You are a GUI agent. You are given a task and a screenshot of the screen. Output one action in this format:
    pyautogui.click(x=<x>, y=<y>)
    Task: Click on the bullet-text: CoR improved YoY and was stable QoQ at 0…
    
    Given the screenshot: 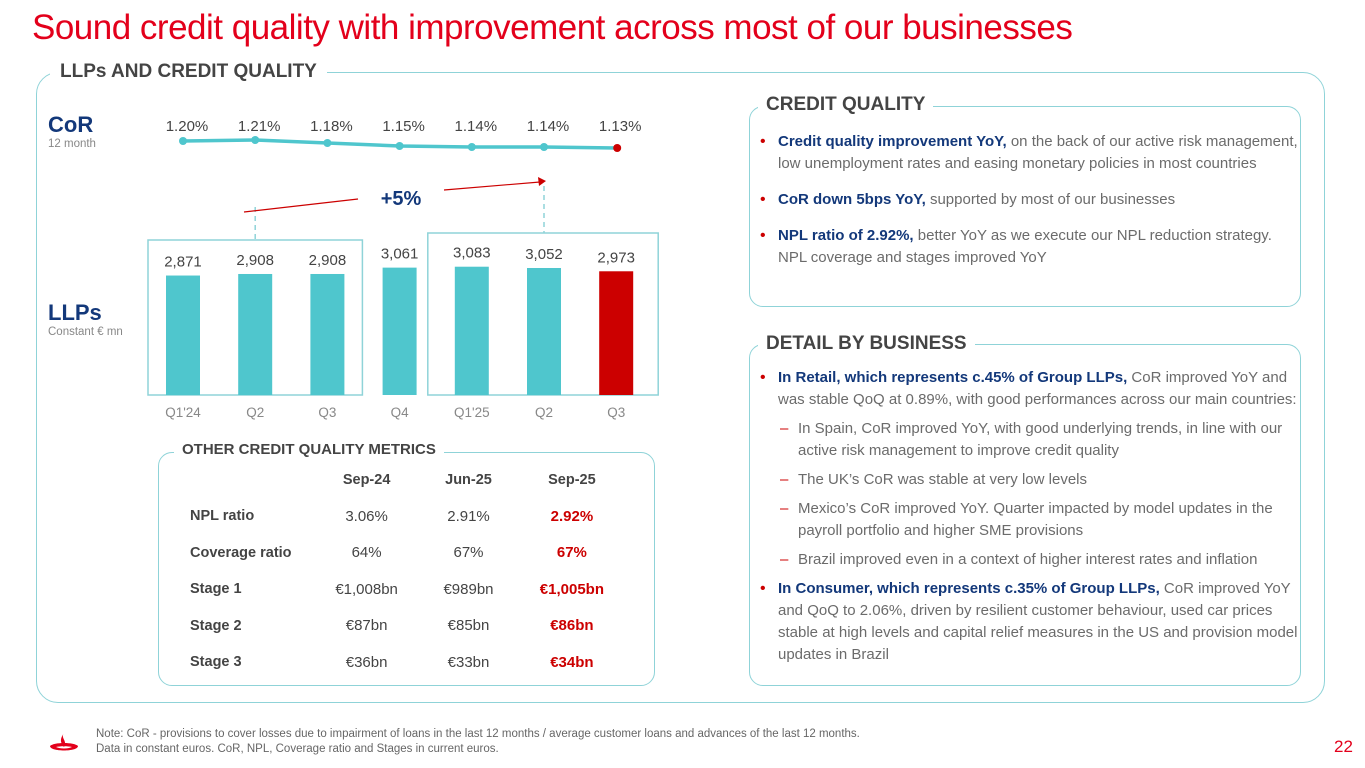 What is the action you would take?
    pyautogui.click(x=1037, y=388)
    